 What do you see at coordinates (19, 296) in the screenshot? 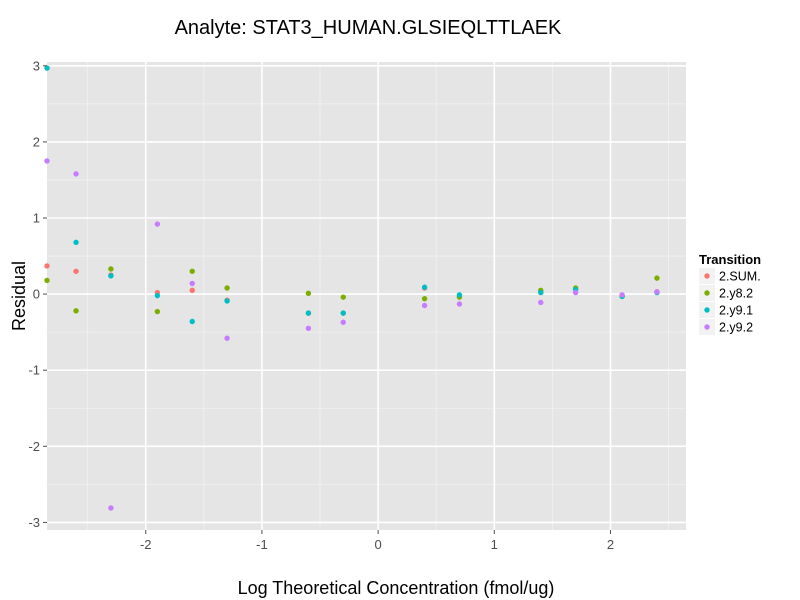
I see `y-axis-title: Residual` at bounding box center [19, 296].